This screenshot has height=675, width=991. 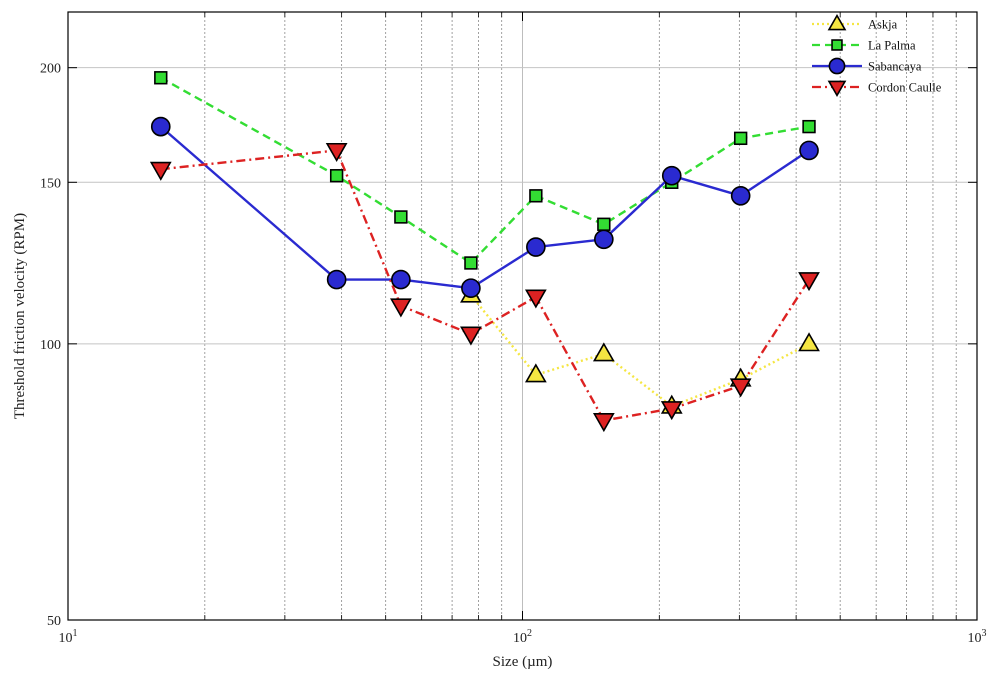 What do you see at coordinates (639, 351) in the screenshot?
I see `series-line-askja` at bounding box center [639, 351].